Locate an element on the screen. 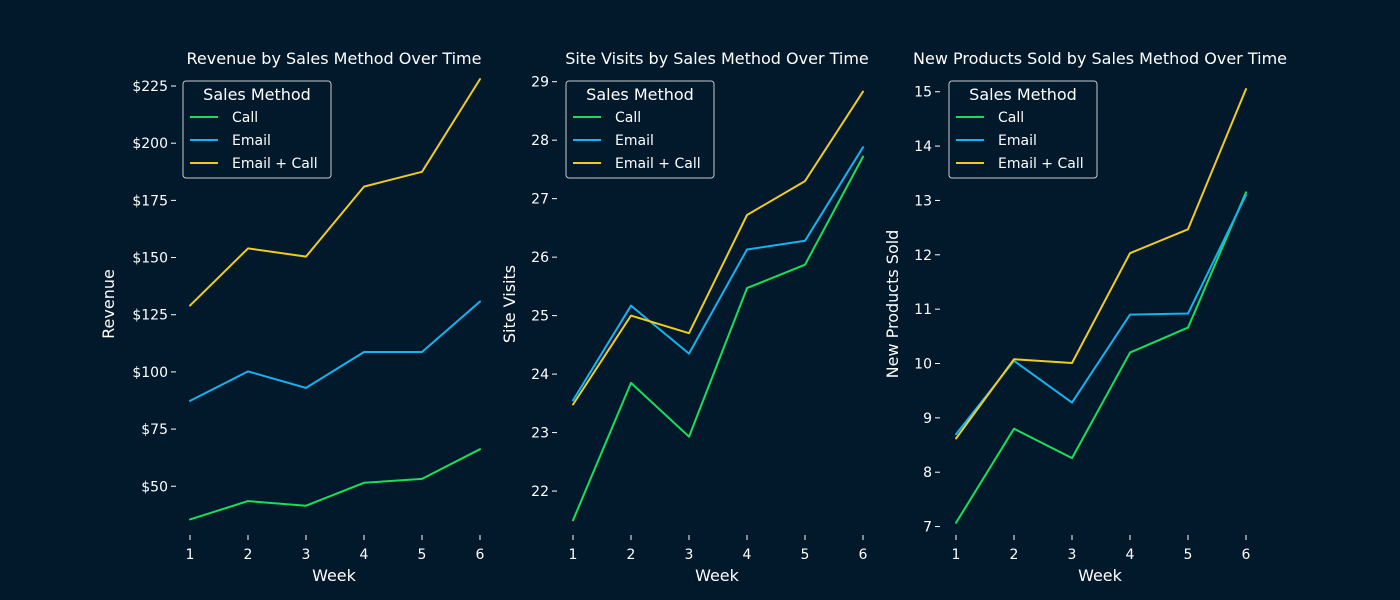 The image size is (1400, 600). y-tick-label: $100 is located at coordinates (150, 373).